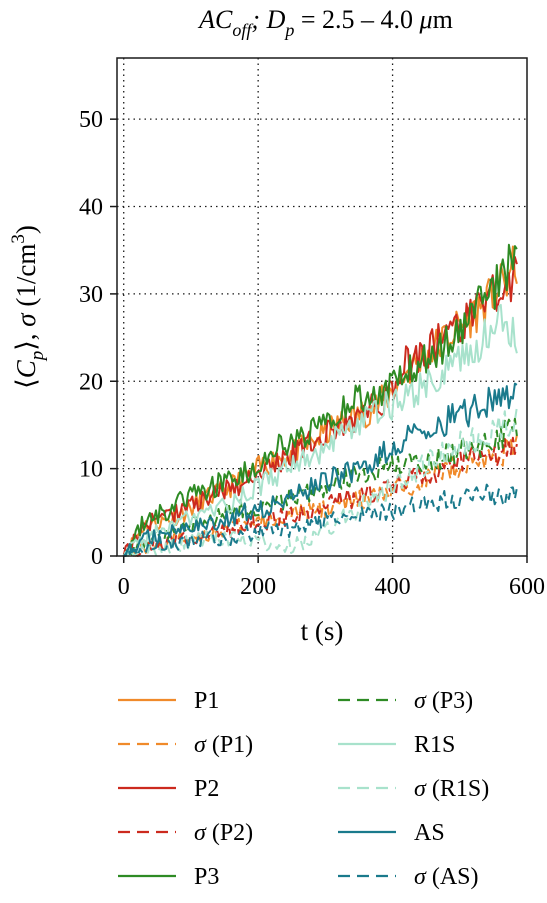 This screenshot has width=547, height=903. Describe the element at coordinates (451, 789) in the screenshot. I see `legend-label: σ (R1S)` at that location.